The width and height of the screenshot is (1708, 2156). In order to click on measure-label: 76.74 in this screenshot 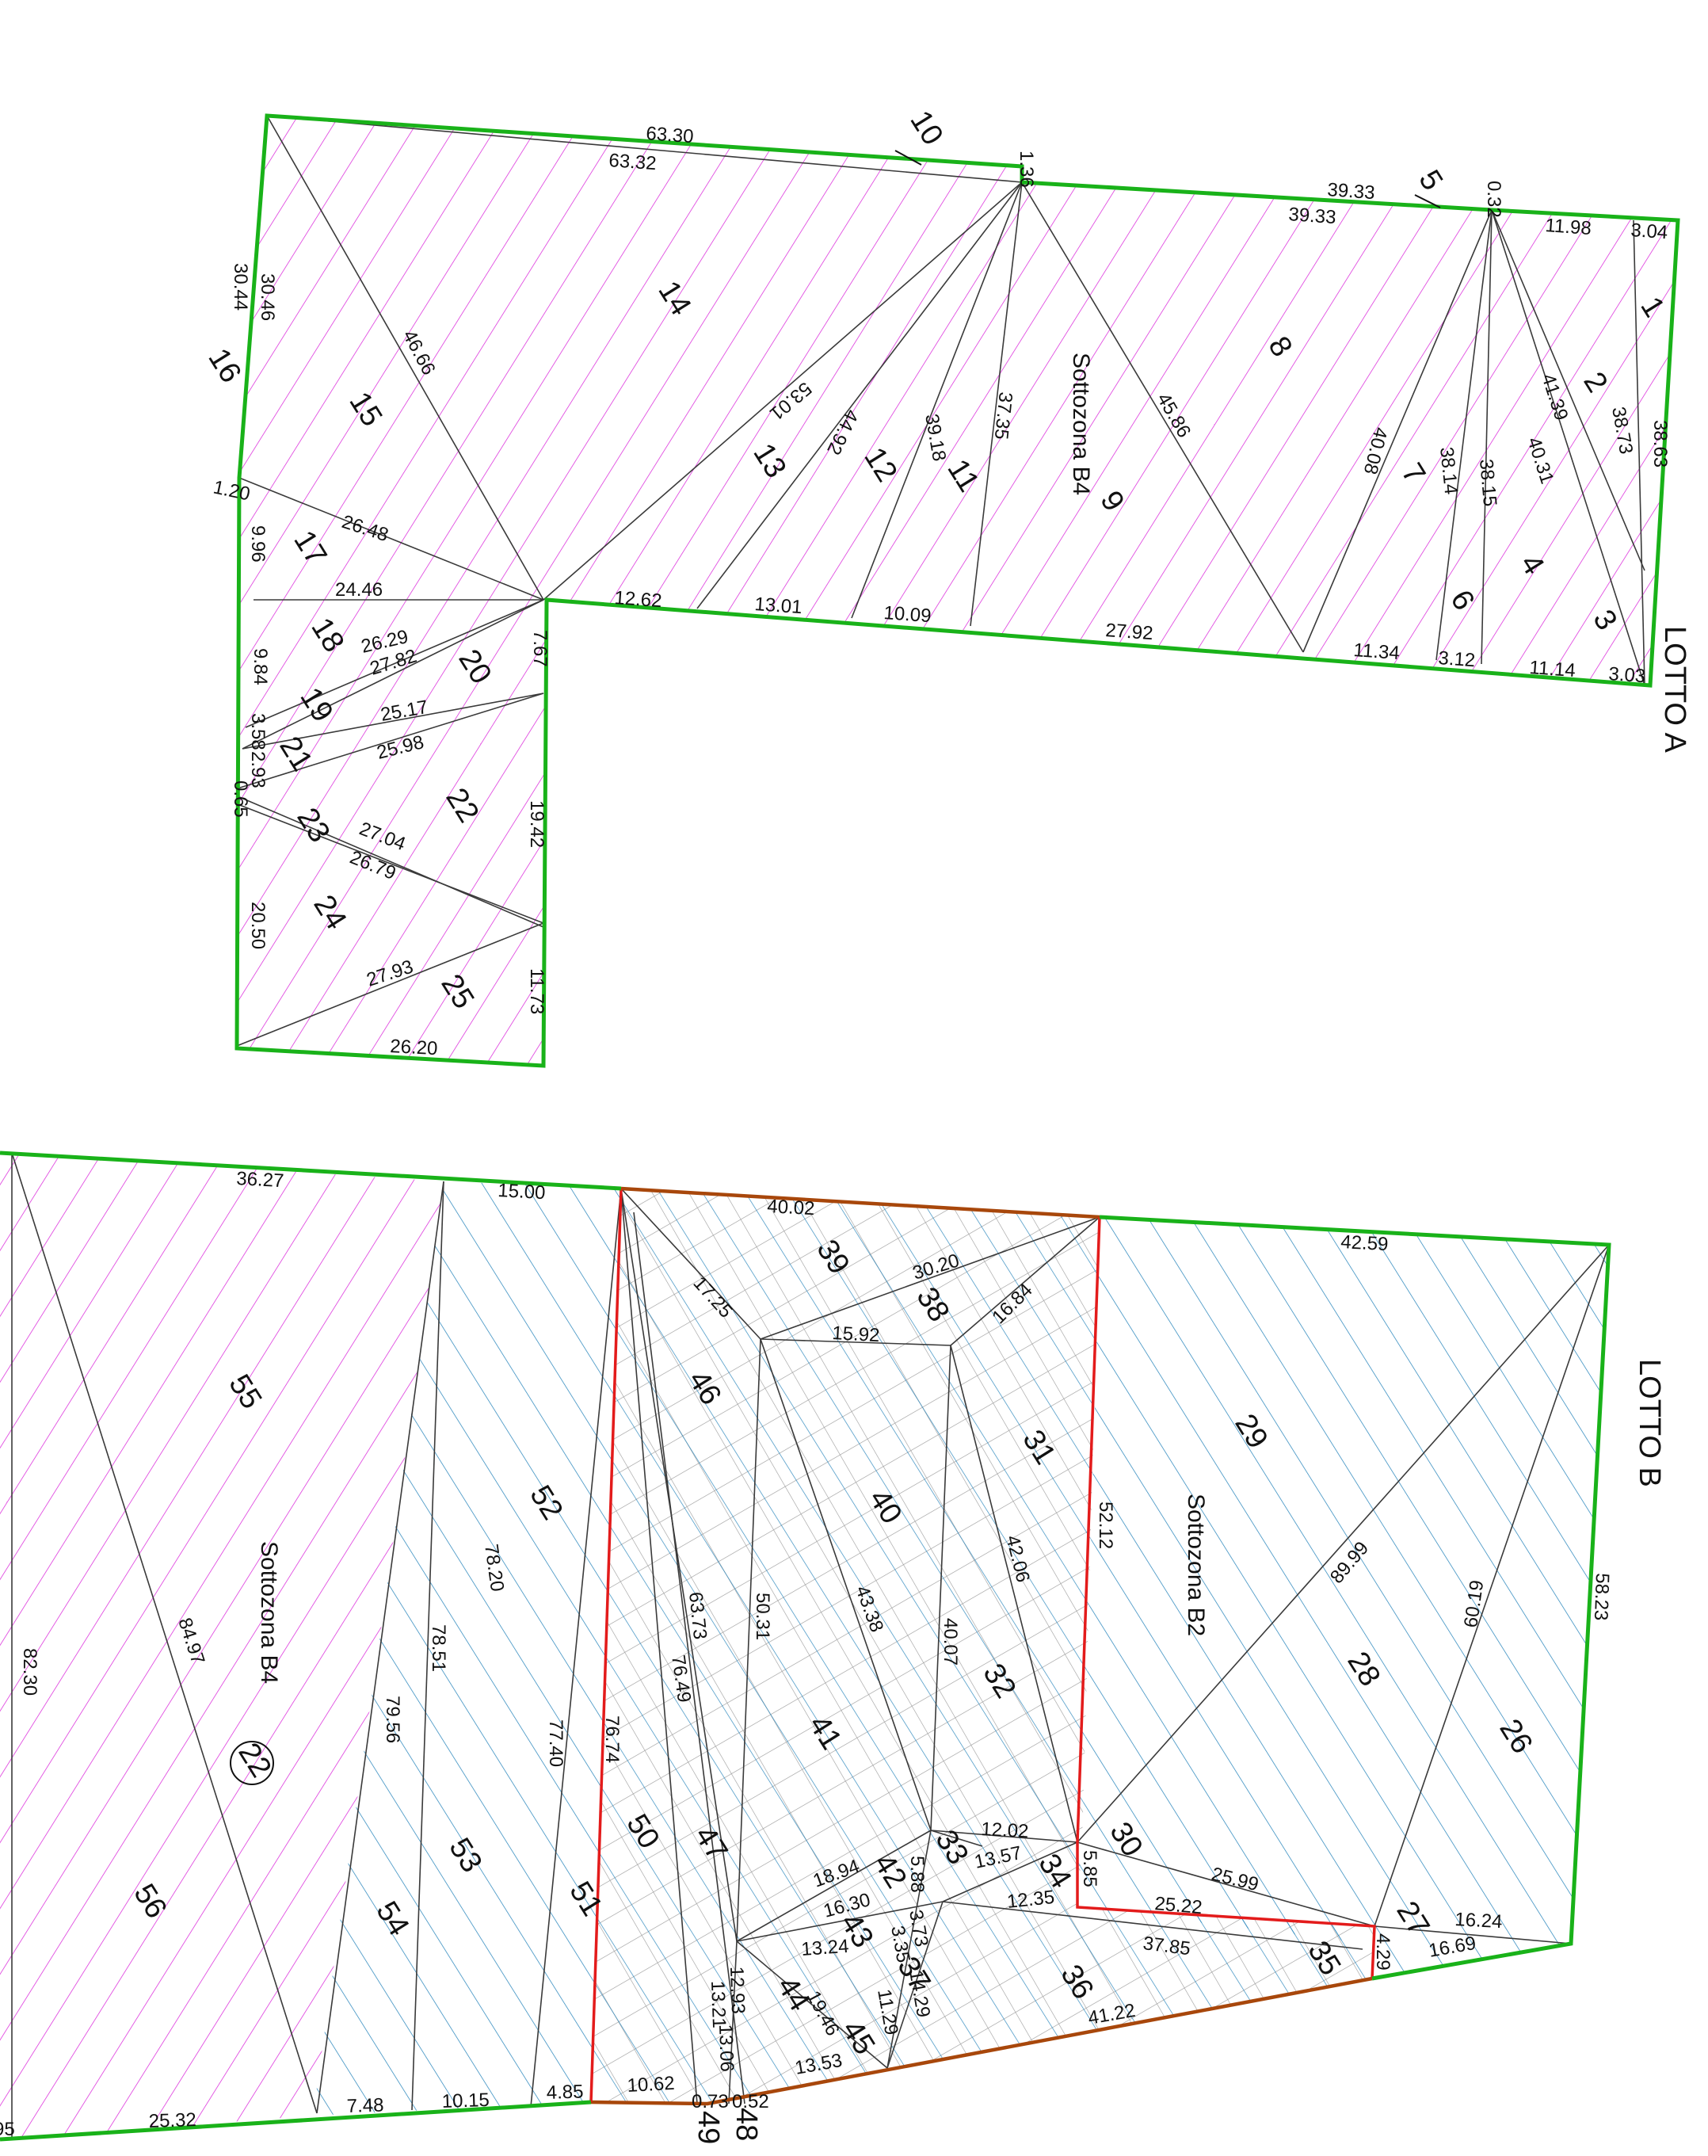, I will do `click(612, 1739)`.